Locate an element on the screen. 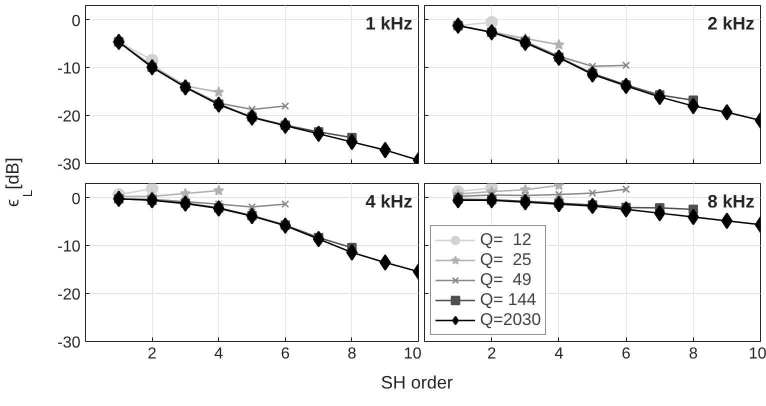 The height and width of the screenshot is (406, 766). text: 4 kHz is located at coordinates (389, 202).